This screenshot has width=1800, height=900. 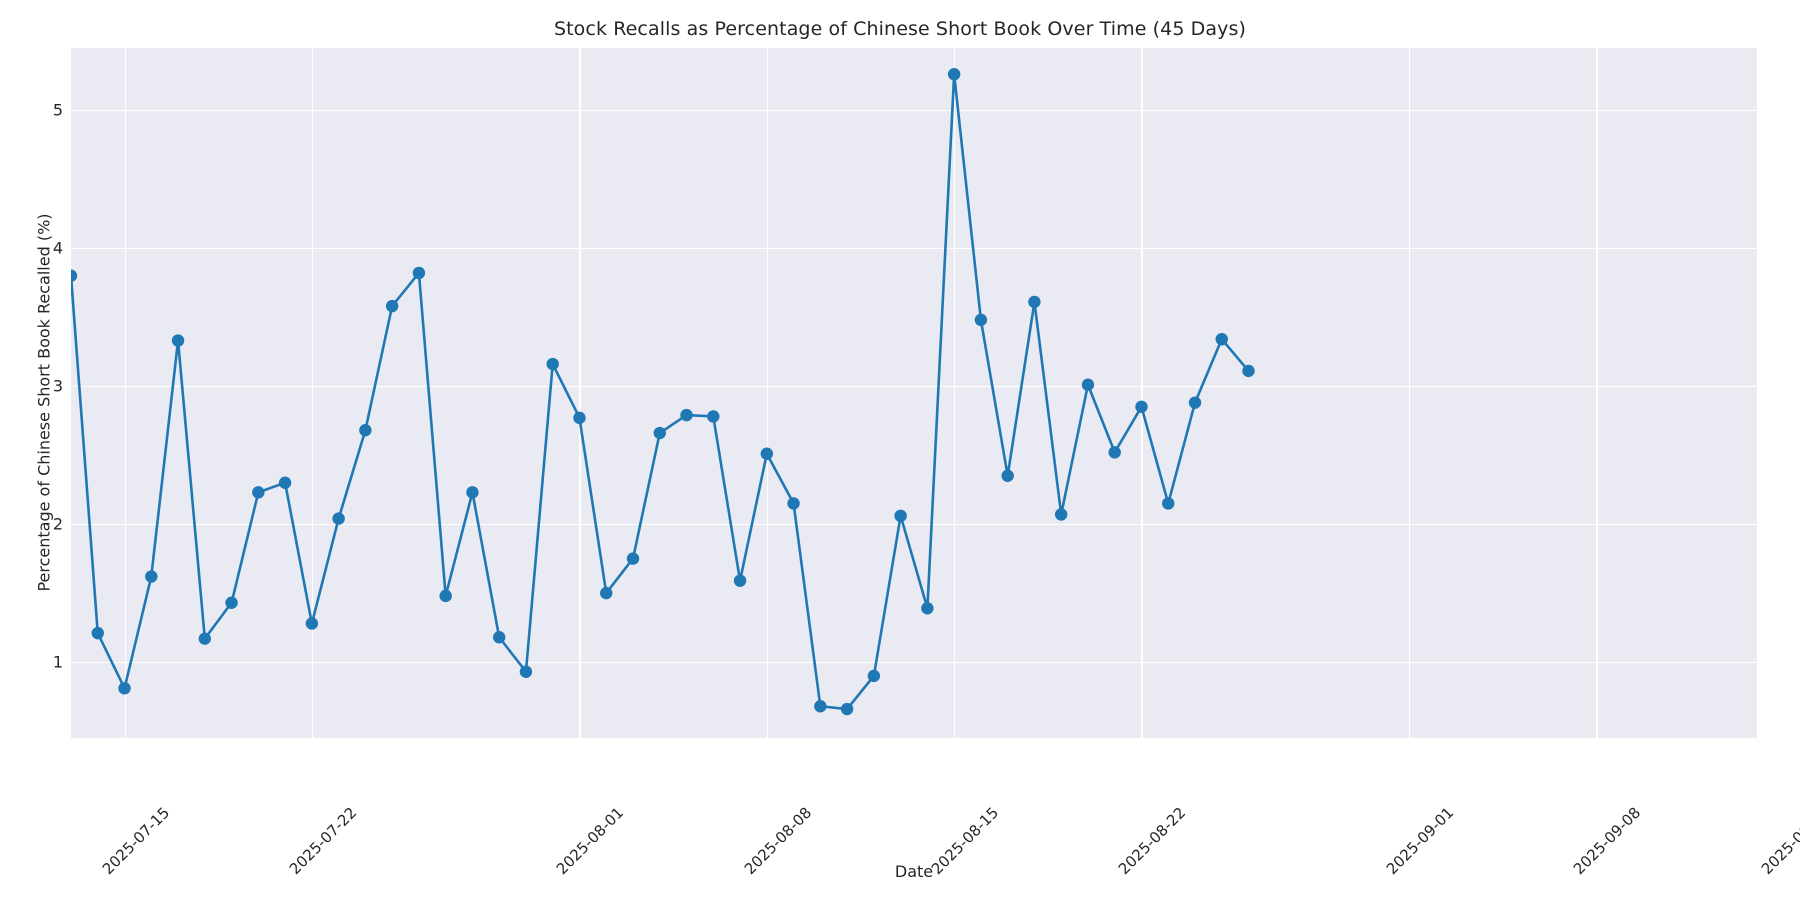 I want to click on data-point-42: 2025-08-24: 2.88%, so click(x=1195, y=402).